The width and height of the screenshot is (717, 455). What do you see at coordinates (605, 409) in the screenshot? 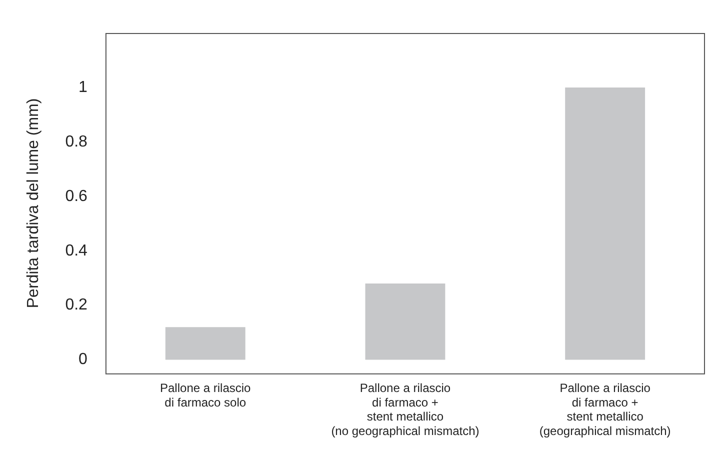
I see `x-tick-label: Pallone a rilascio di farmaco + stent metallico (geographical mismatch)` at bounding box center [605, 409].